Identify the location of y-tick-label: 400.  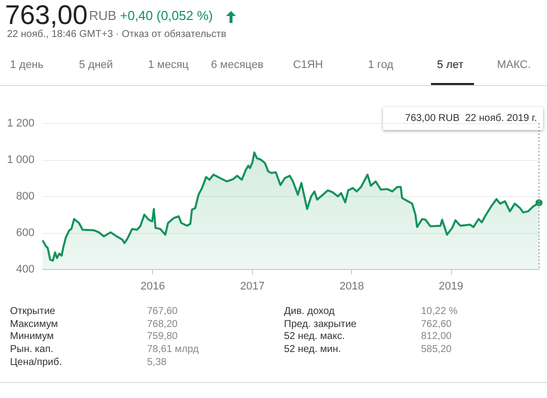
(25, 270).